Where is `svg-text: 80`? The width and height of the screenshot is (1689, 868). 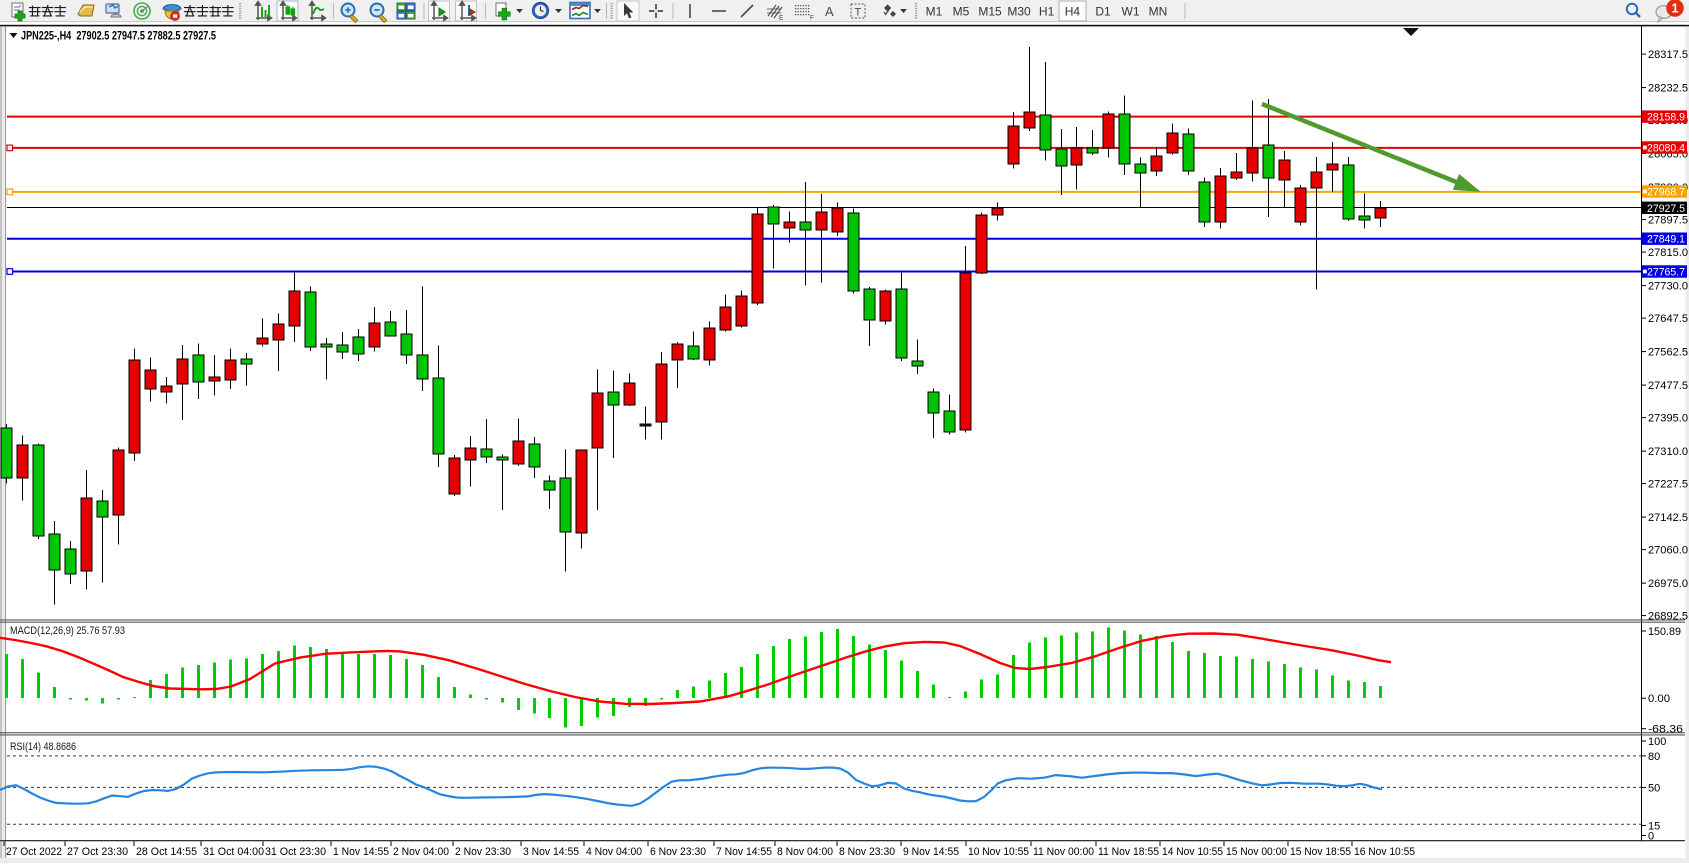 svg-text: 80 is located at coordinates (1654, 757).